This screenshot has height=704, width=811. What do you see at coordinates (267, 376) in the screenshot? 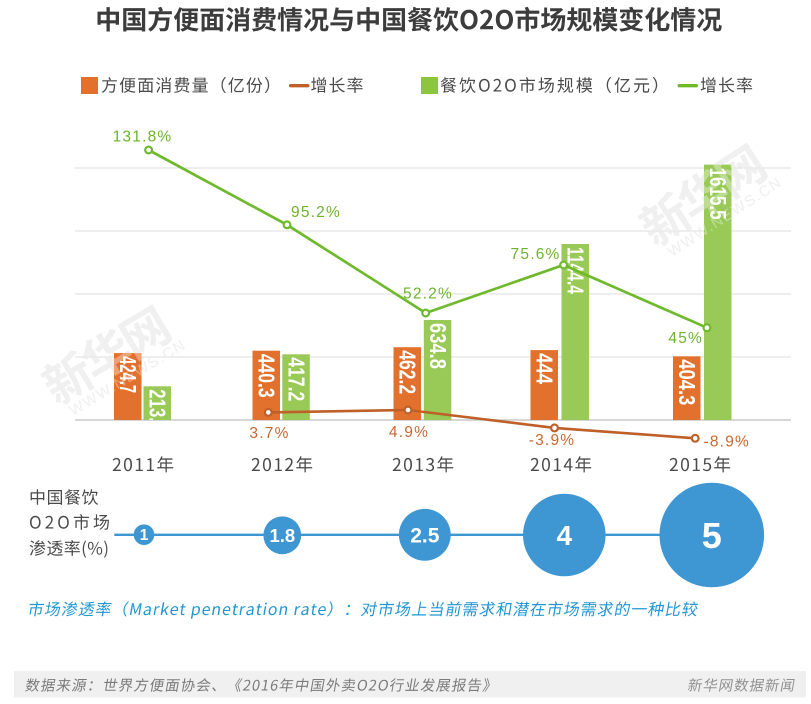
I see `svg-text: 440.3` at bounding box center [267, 376].